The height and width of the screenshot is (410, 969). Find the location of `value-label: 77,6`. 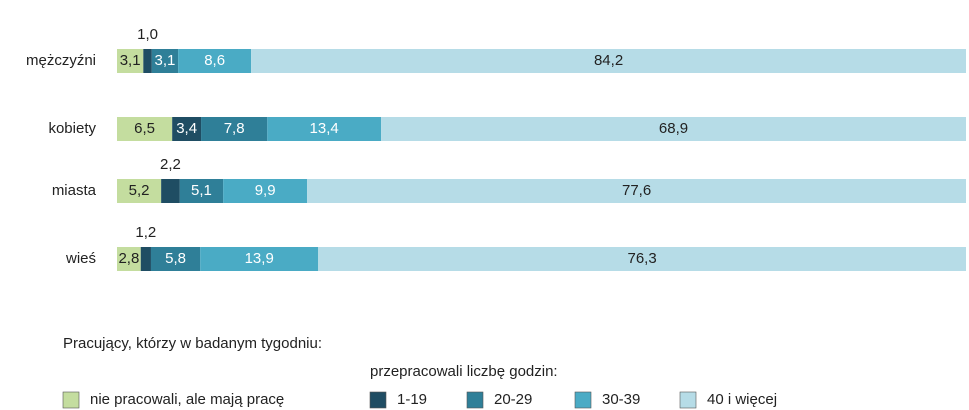

value-label: 77,6 is located at coordinates (636, 190).